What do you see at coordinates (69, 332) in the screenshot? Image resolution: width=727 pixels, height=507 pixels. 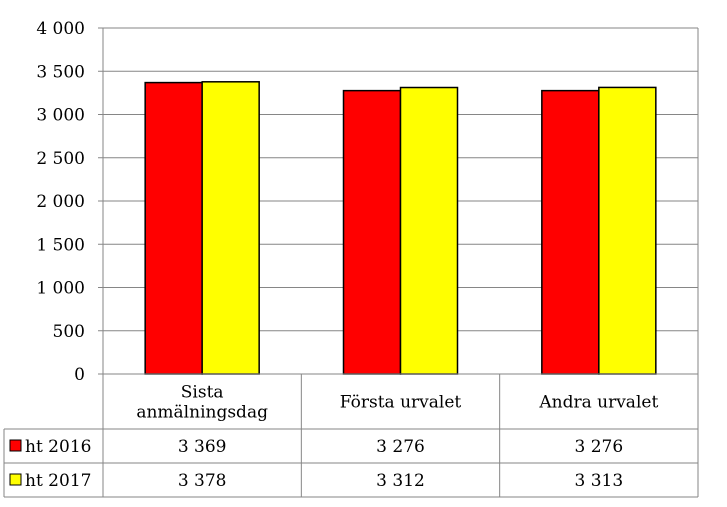 I see `y-tick-label: 500` at bounding box center [69, 332].